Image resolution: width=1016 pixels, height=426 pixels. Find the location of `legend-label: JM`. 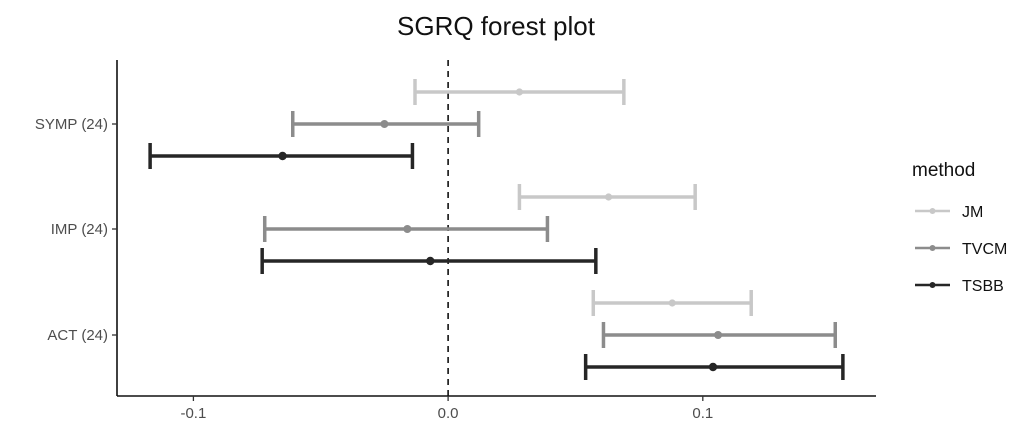

legend-label: JM is located at coordinates (972, 212).